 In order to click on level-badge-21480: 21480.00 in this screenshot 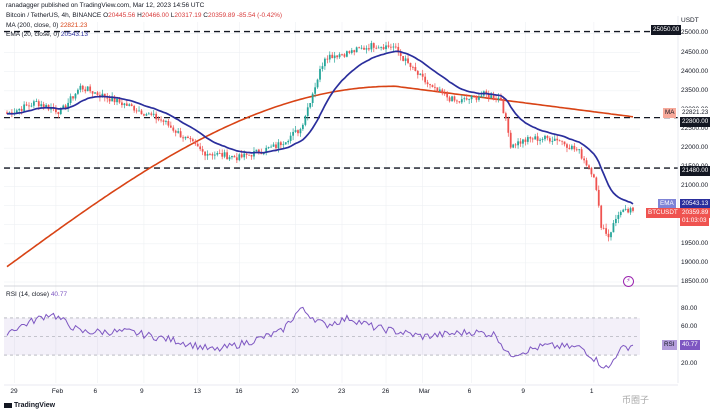, I will do `click(695, 171)`.